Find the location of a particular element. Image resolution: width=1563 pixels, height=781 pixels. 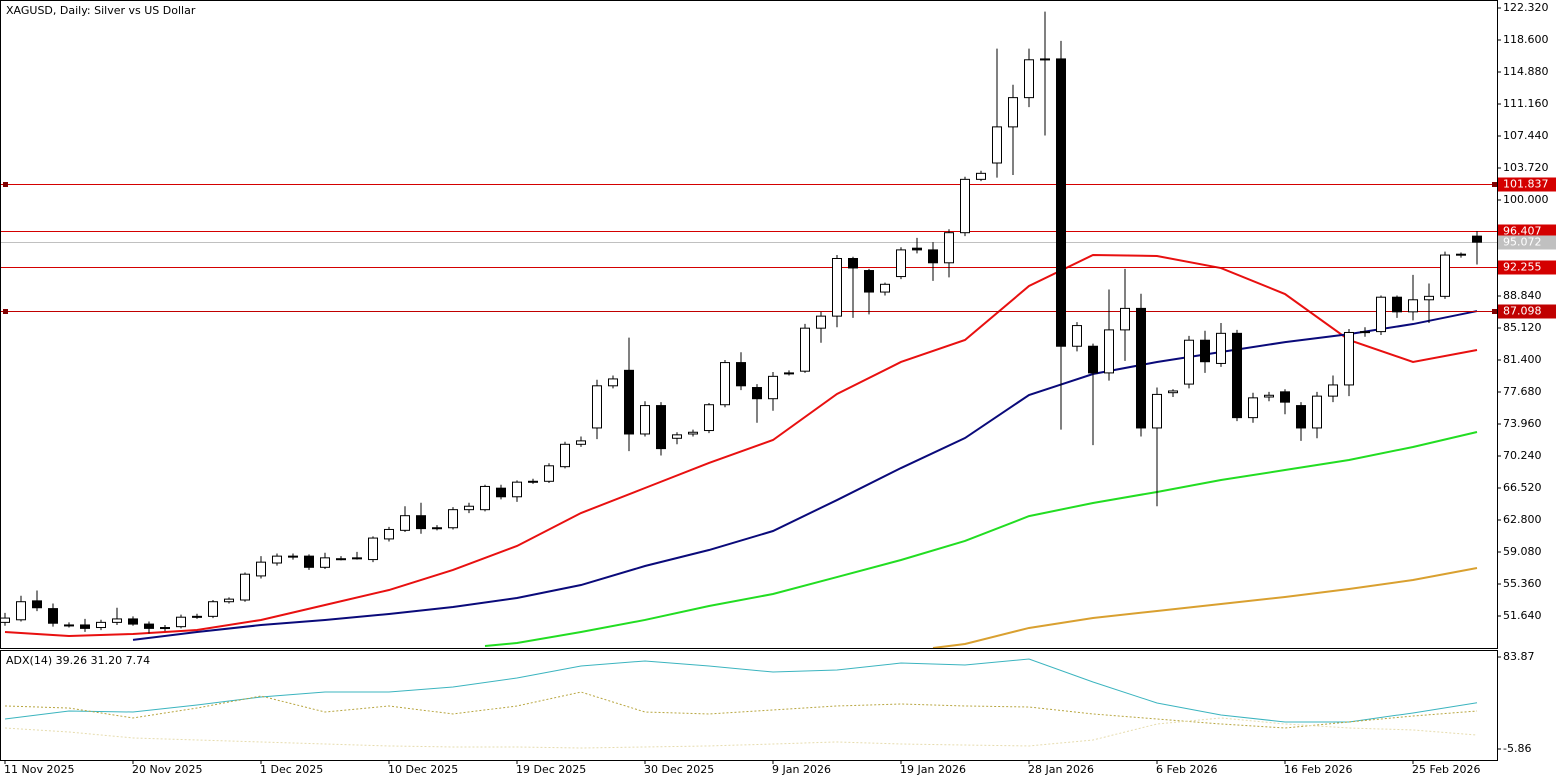

level-label: 92.255 is located at coordinates (1522, 267).